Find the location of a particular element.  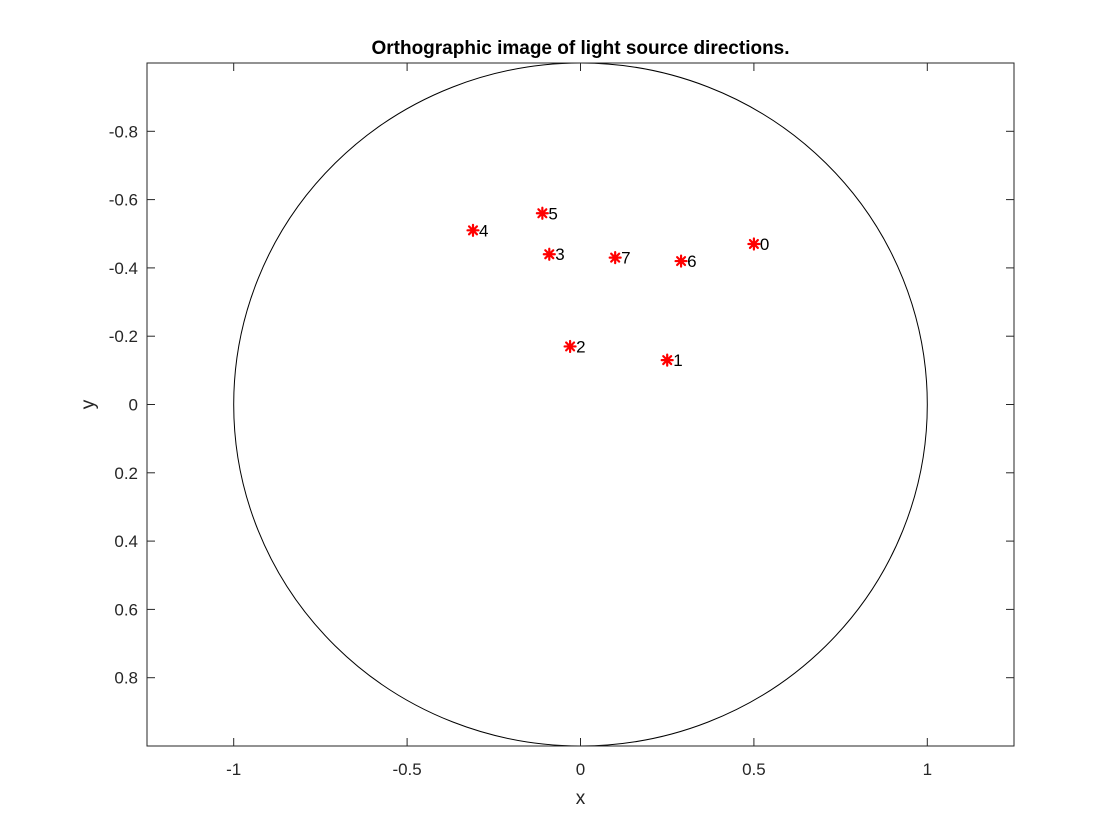

x-tick-label: -0.5 is located at coordinates (406, 769).